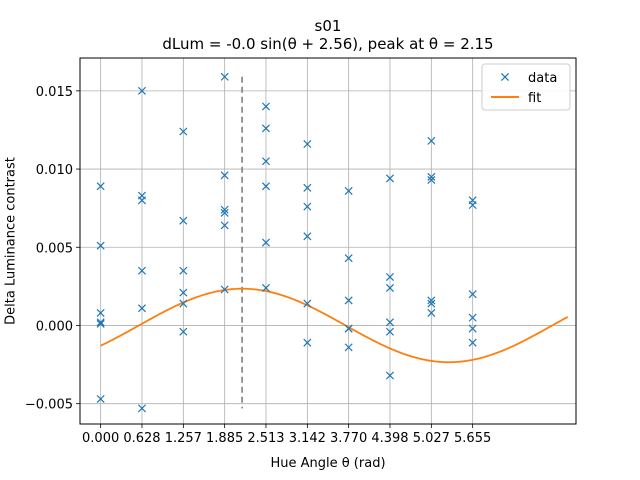 The height and width of the screenshot is (480, 640). Describe the element at coordinates (100, 438) in the screenshot. I see `x-tick-label: 0.000` at that location.